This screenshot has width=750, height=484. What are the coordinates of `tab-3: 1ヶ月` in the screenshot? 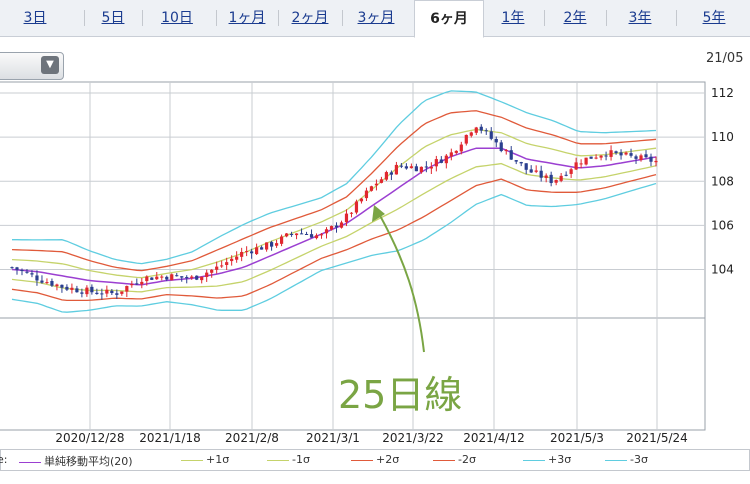 It's located at (247, 18).